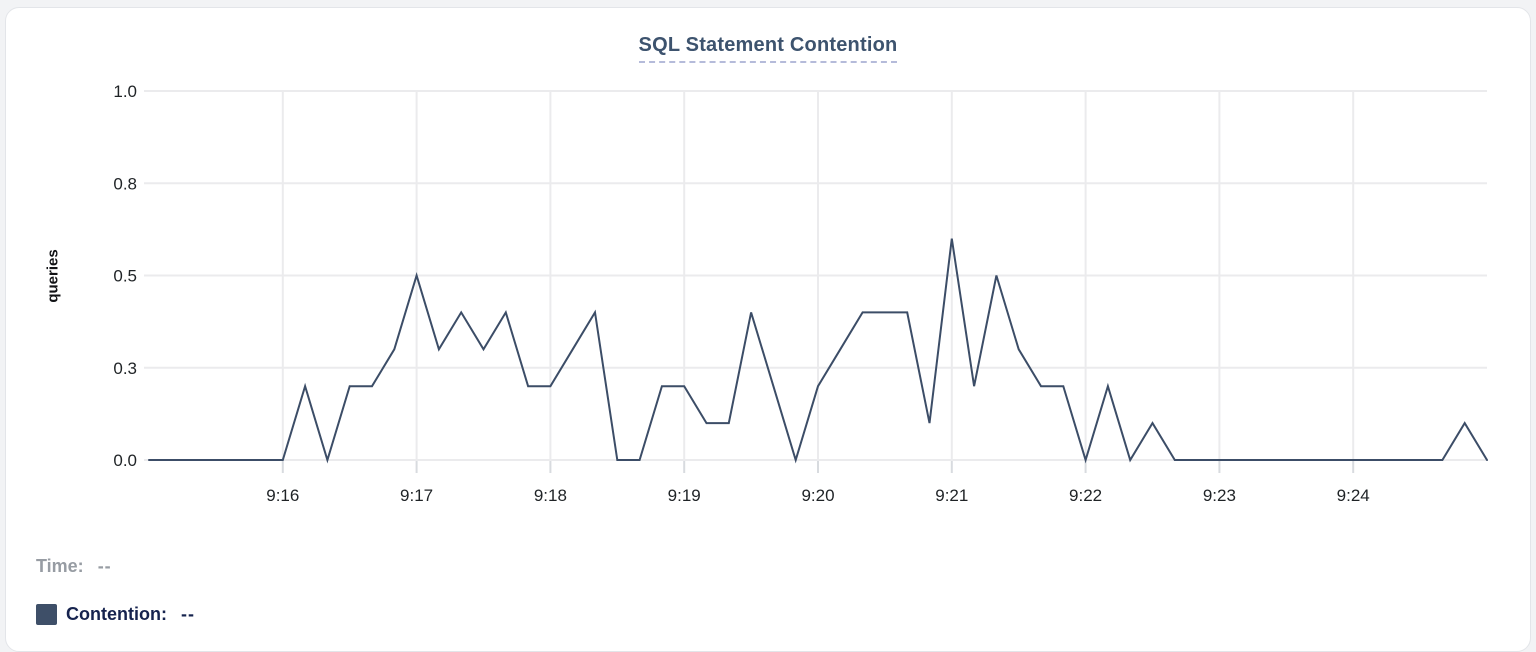  I want to click on y-tick-label: 0.5, so click(125, 276).